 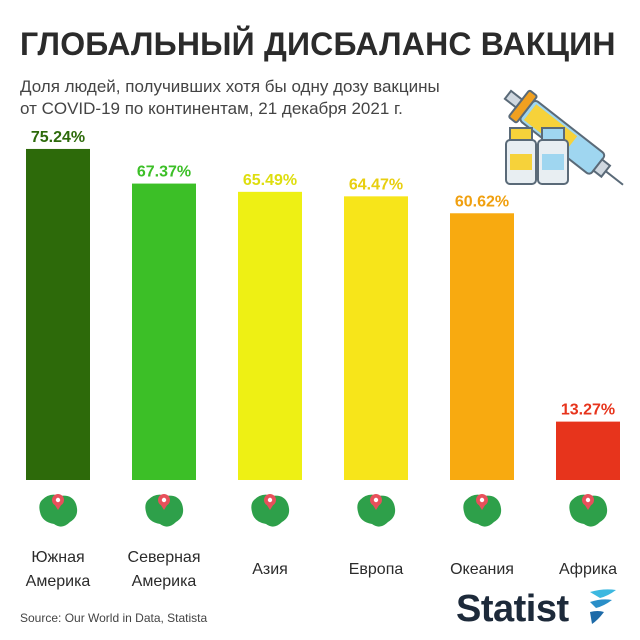 I want to click on oceania-map-icon, so click(x=482, y=510).